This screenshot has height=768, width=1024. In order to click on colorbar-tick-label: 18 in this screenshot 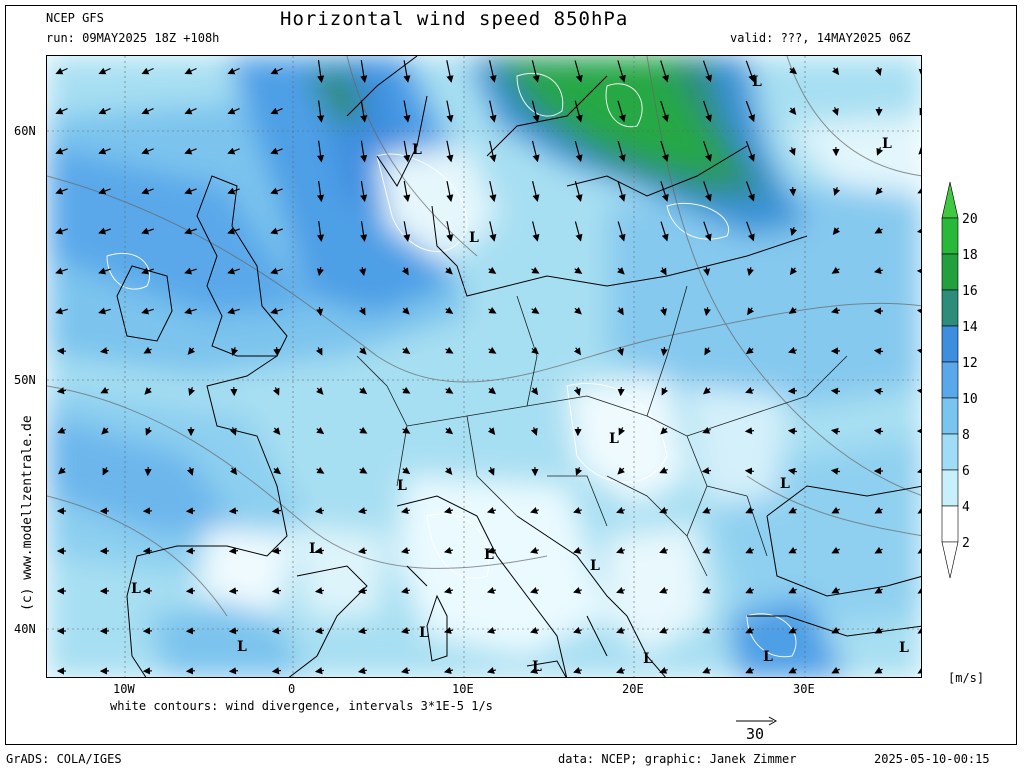, I will do `click(970, 255)`.